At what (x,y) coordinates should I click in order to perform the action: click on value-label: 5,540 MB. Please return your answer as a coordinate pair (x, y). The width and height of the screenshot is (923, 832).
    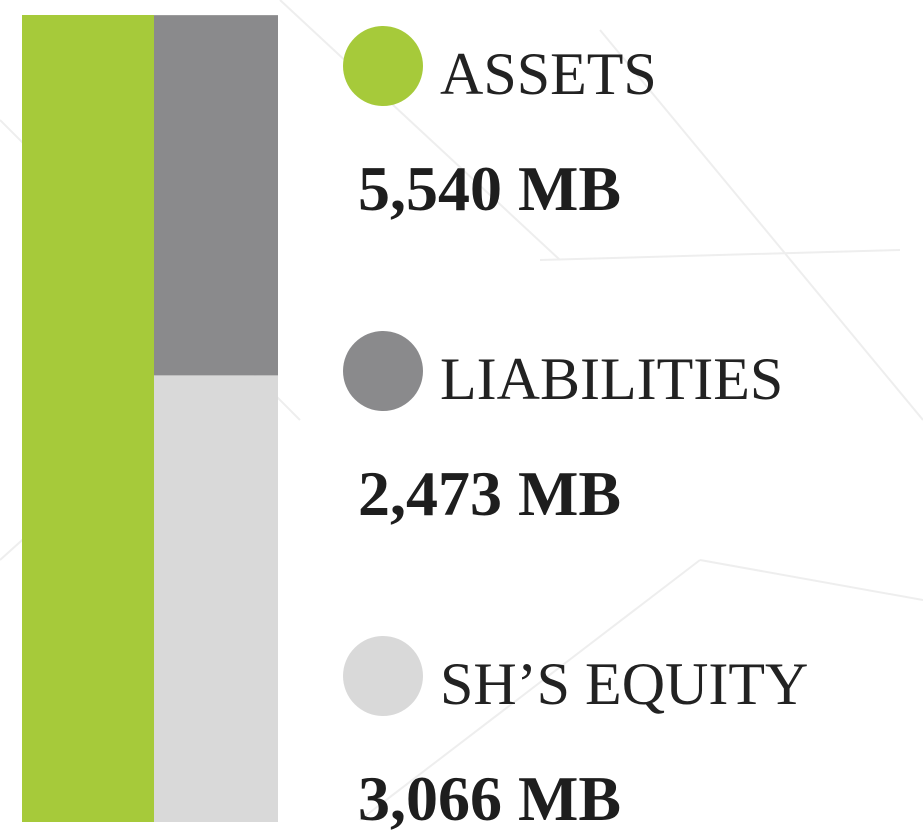
    Looking at the image, I should click on (489, 188).